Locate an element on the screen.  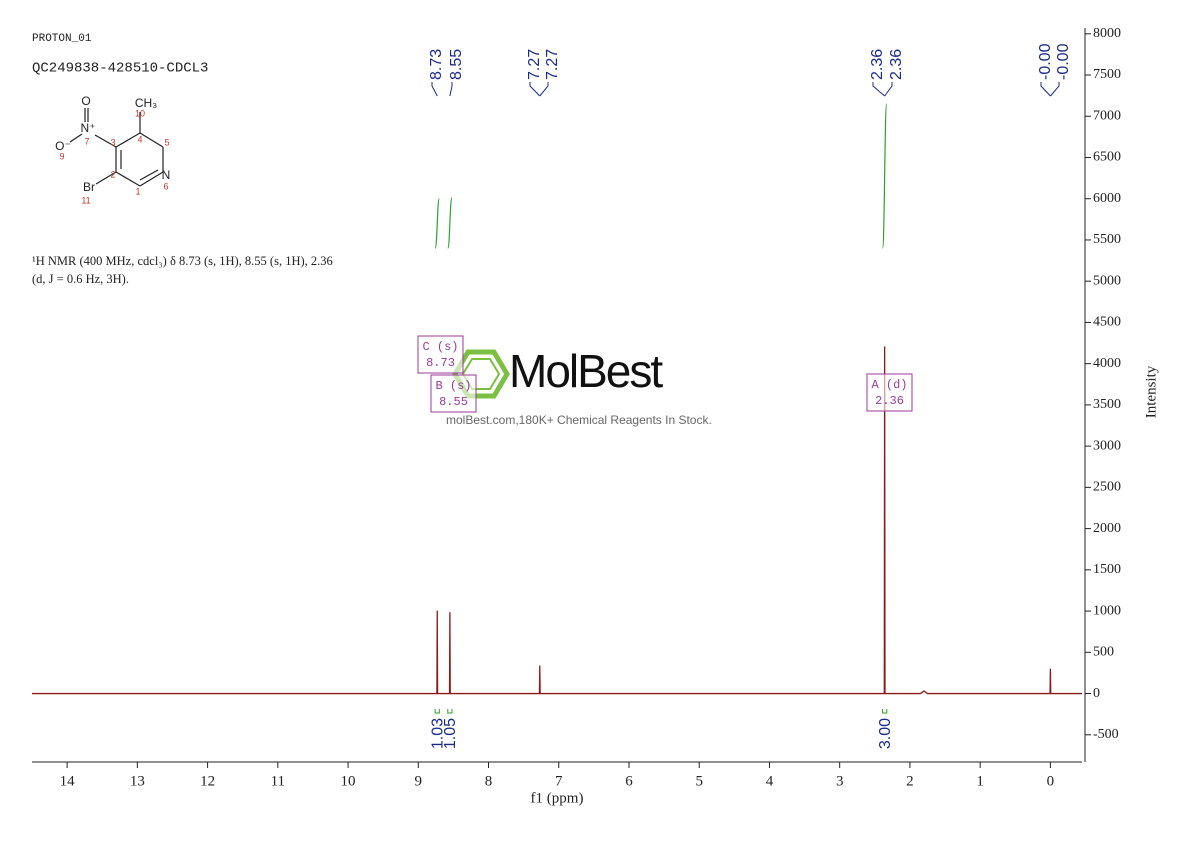
x-tick-label: 11 is located at coordinates (278, 781).